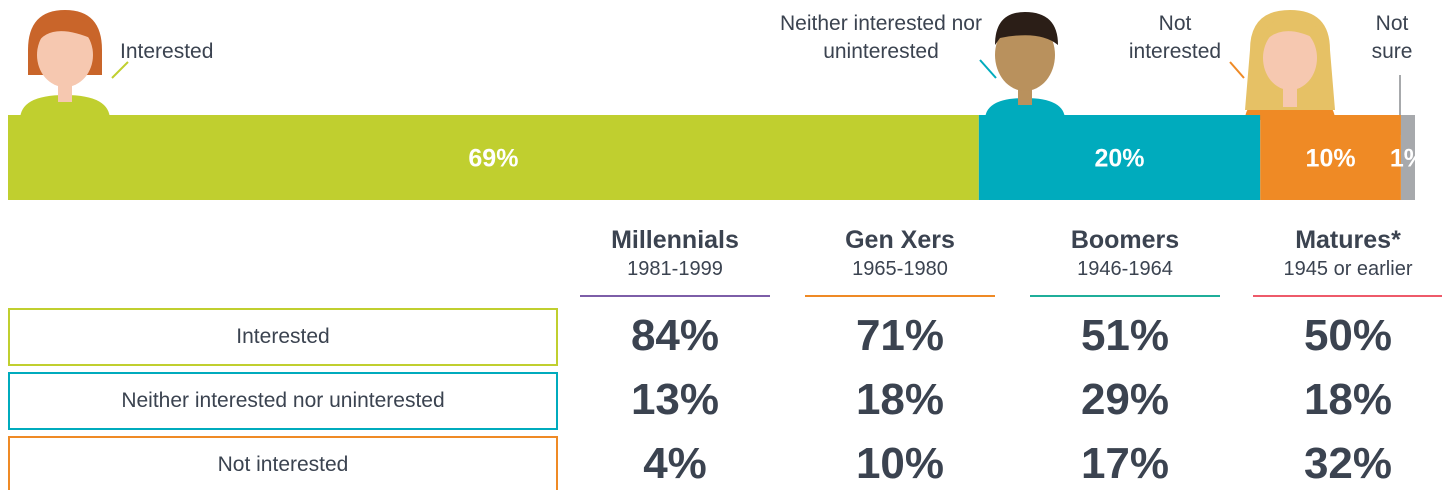 This screenshot has width=1442, height=490. Describe the element at coordinates (1348, 335) in the screenshot. I see `table-cell: 50%` at that location.